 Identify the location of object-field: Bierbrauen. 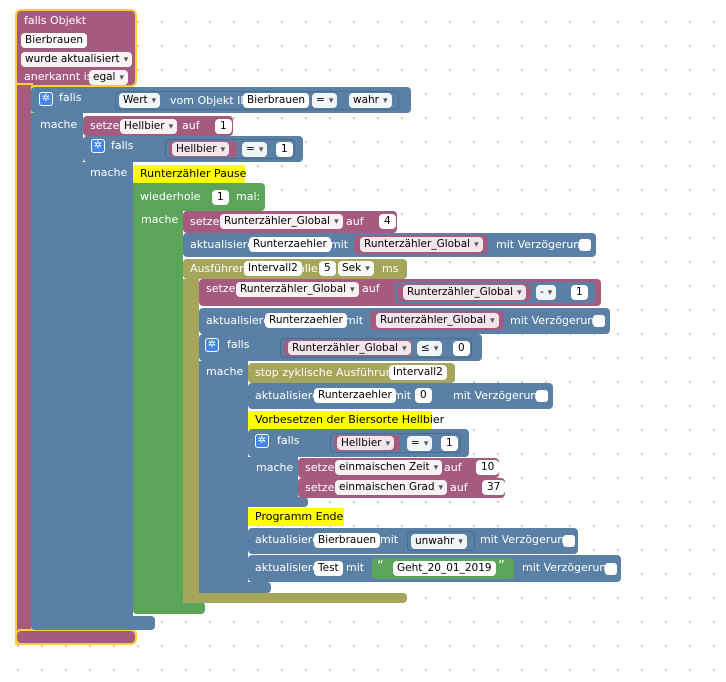
(347, 540).